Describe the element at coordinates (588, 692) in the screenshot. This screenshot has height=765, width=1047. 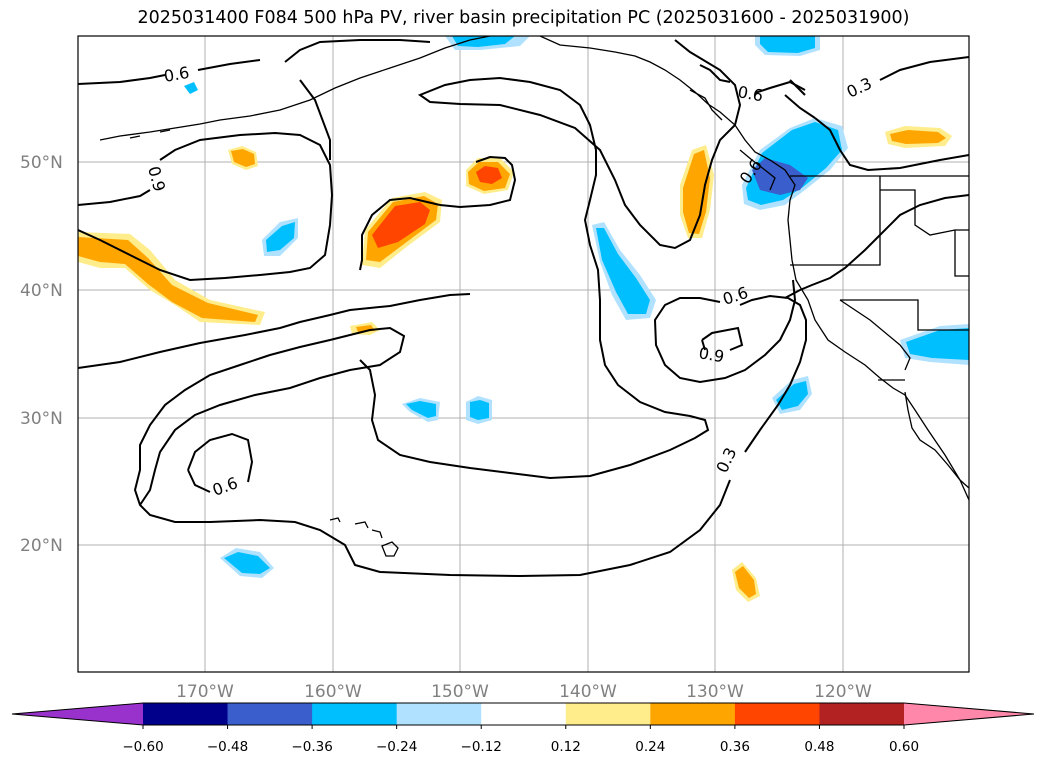
I see `lon-label-140w: 140°W` at that location.